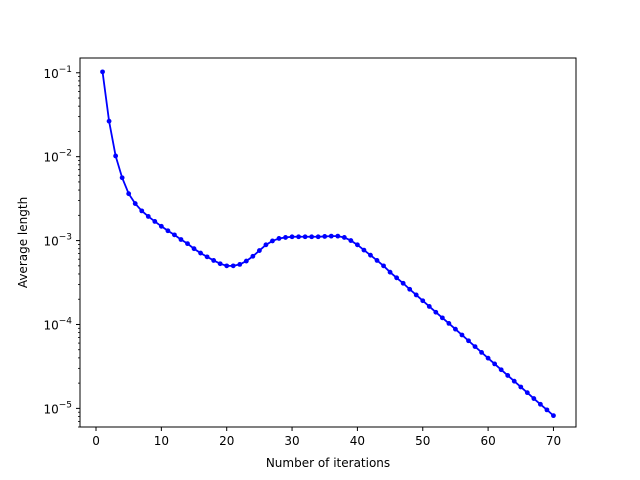 The width and height of the screenshot is (640, 480). What do you see at coordinates (161, 441) in the screenshot?
I see `x-tick-label: 10` at bounding box center [161, 441].